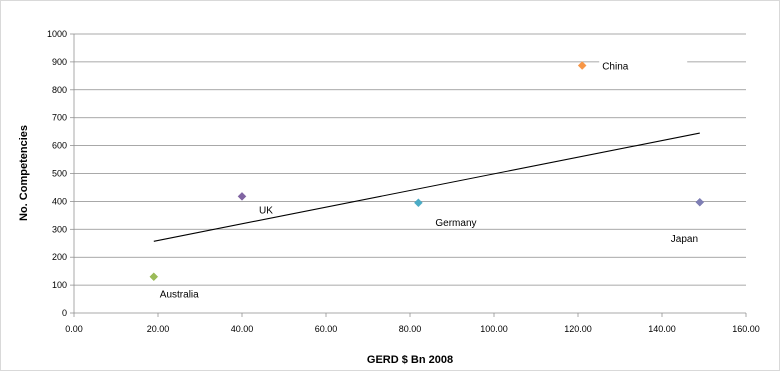 The width and height of the screenshot is (780, 371). Describe the element at coordinates (154, 277) in the screenshot. I see `data-point-australia` at that location.